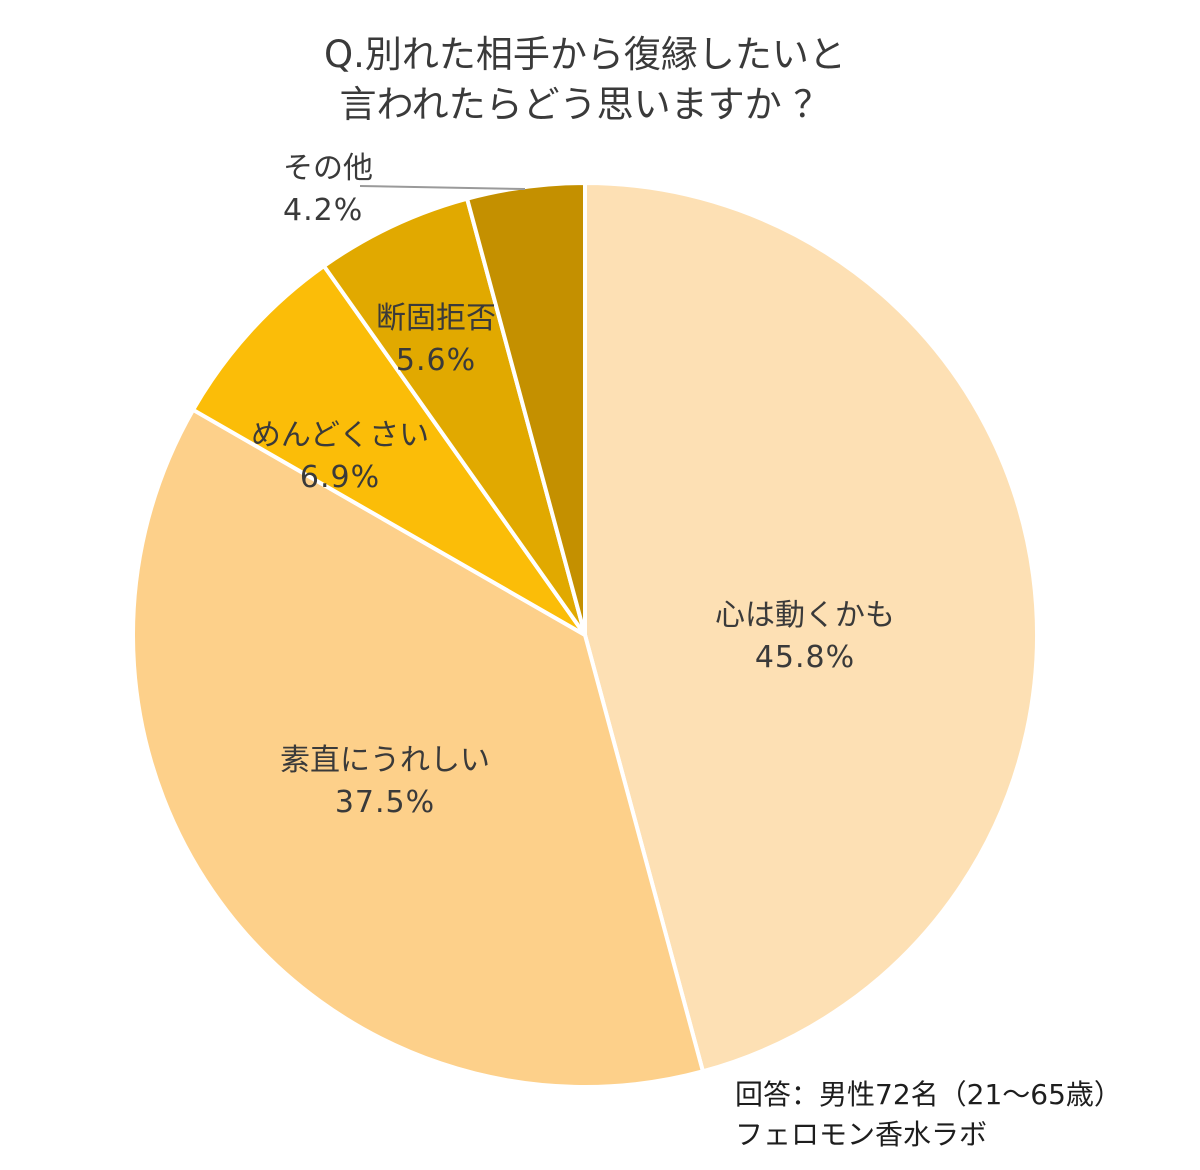 The image size is (1200, 1170). Describe the element at coordinates (928, 1094) in the screenshot. I see `respondent-info: 回答：男性72名（21～65歳）` at that location.